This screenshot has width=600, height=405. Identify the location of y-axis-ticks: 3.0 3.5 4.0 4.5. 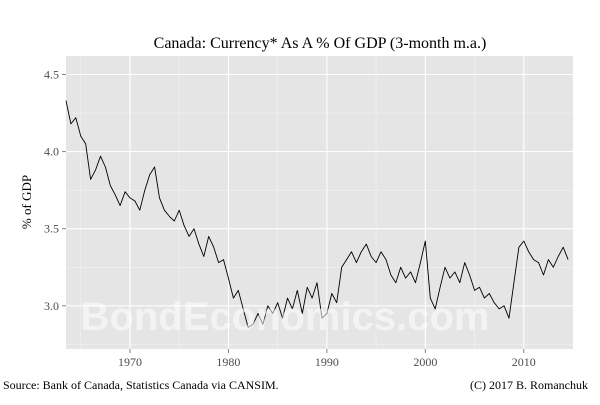
(55, 190).